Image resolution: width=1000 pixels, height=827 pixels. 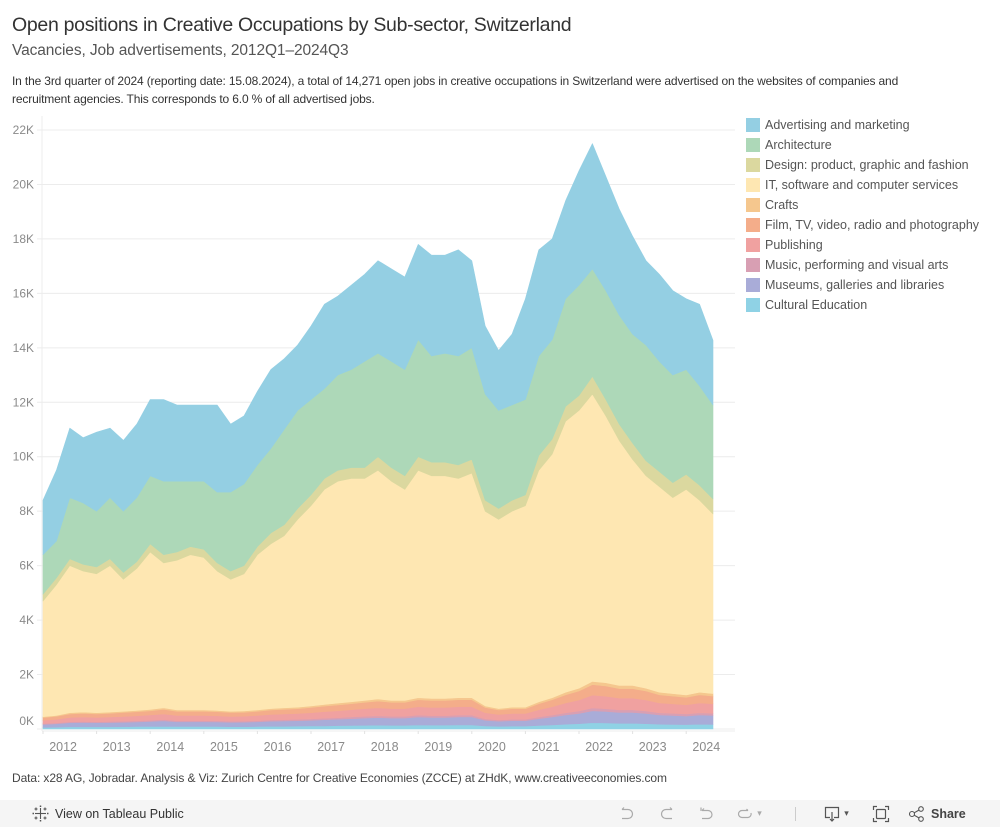 I want to click on y-tick-label: 14K, so click(x=23, y=348).